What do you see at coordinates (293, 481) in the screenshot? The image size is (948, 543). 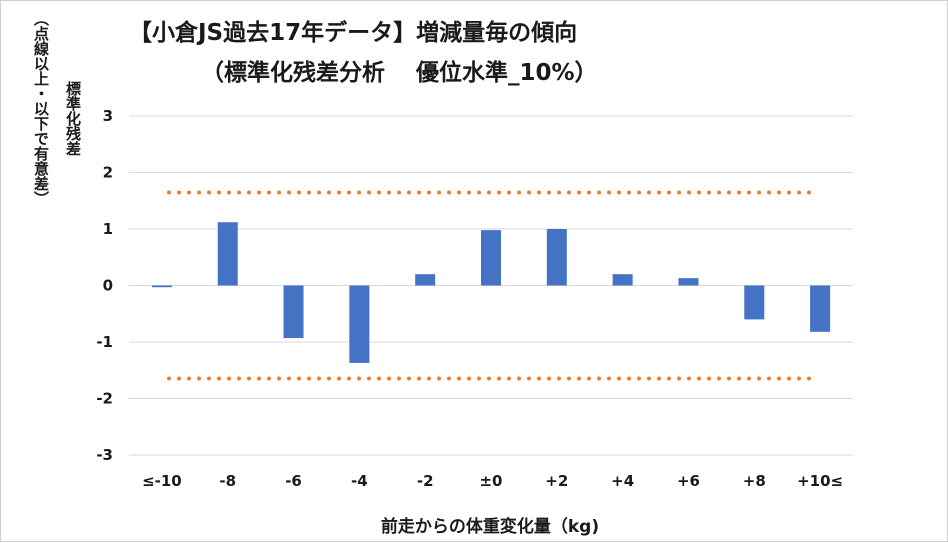 I see `x-tick-label: -6` at bounding box center [293, 481].